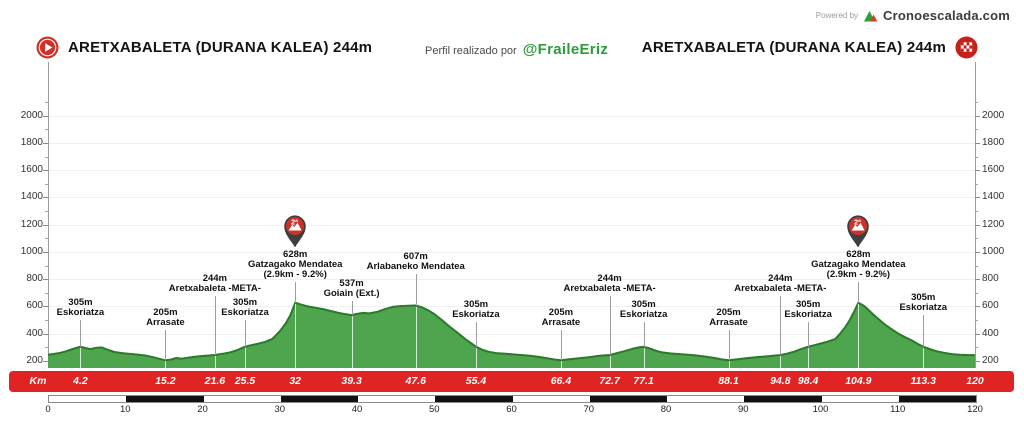 This screenshot has height=426, width=1024. Describe the element at coordinates (215, 381) in the screenshot. I see `km-bar-value: 21.6` at that location.